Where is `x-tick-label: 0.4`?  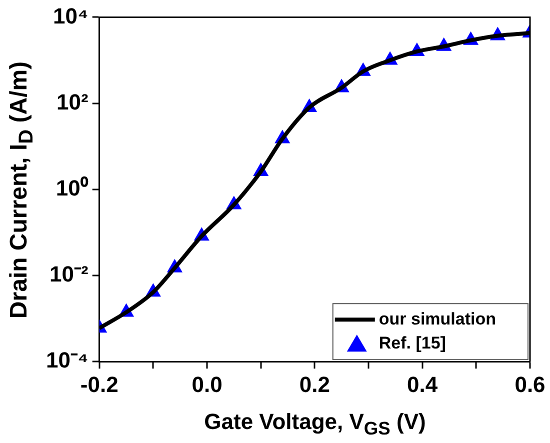
x-tick-label: 0.4 is located at coordinates (422, 384).